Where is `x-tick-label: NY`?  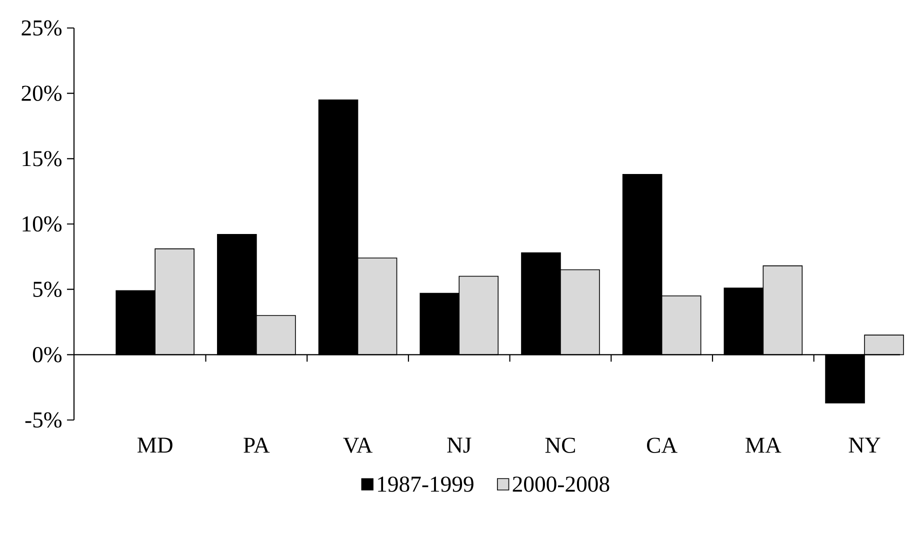 x-tick-label: NY is located at coordinates (864, 445).